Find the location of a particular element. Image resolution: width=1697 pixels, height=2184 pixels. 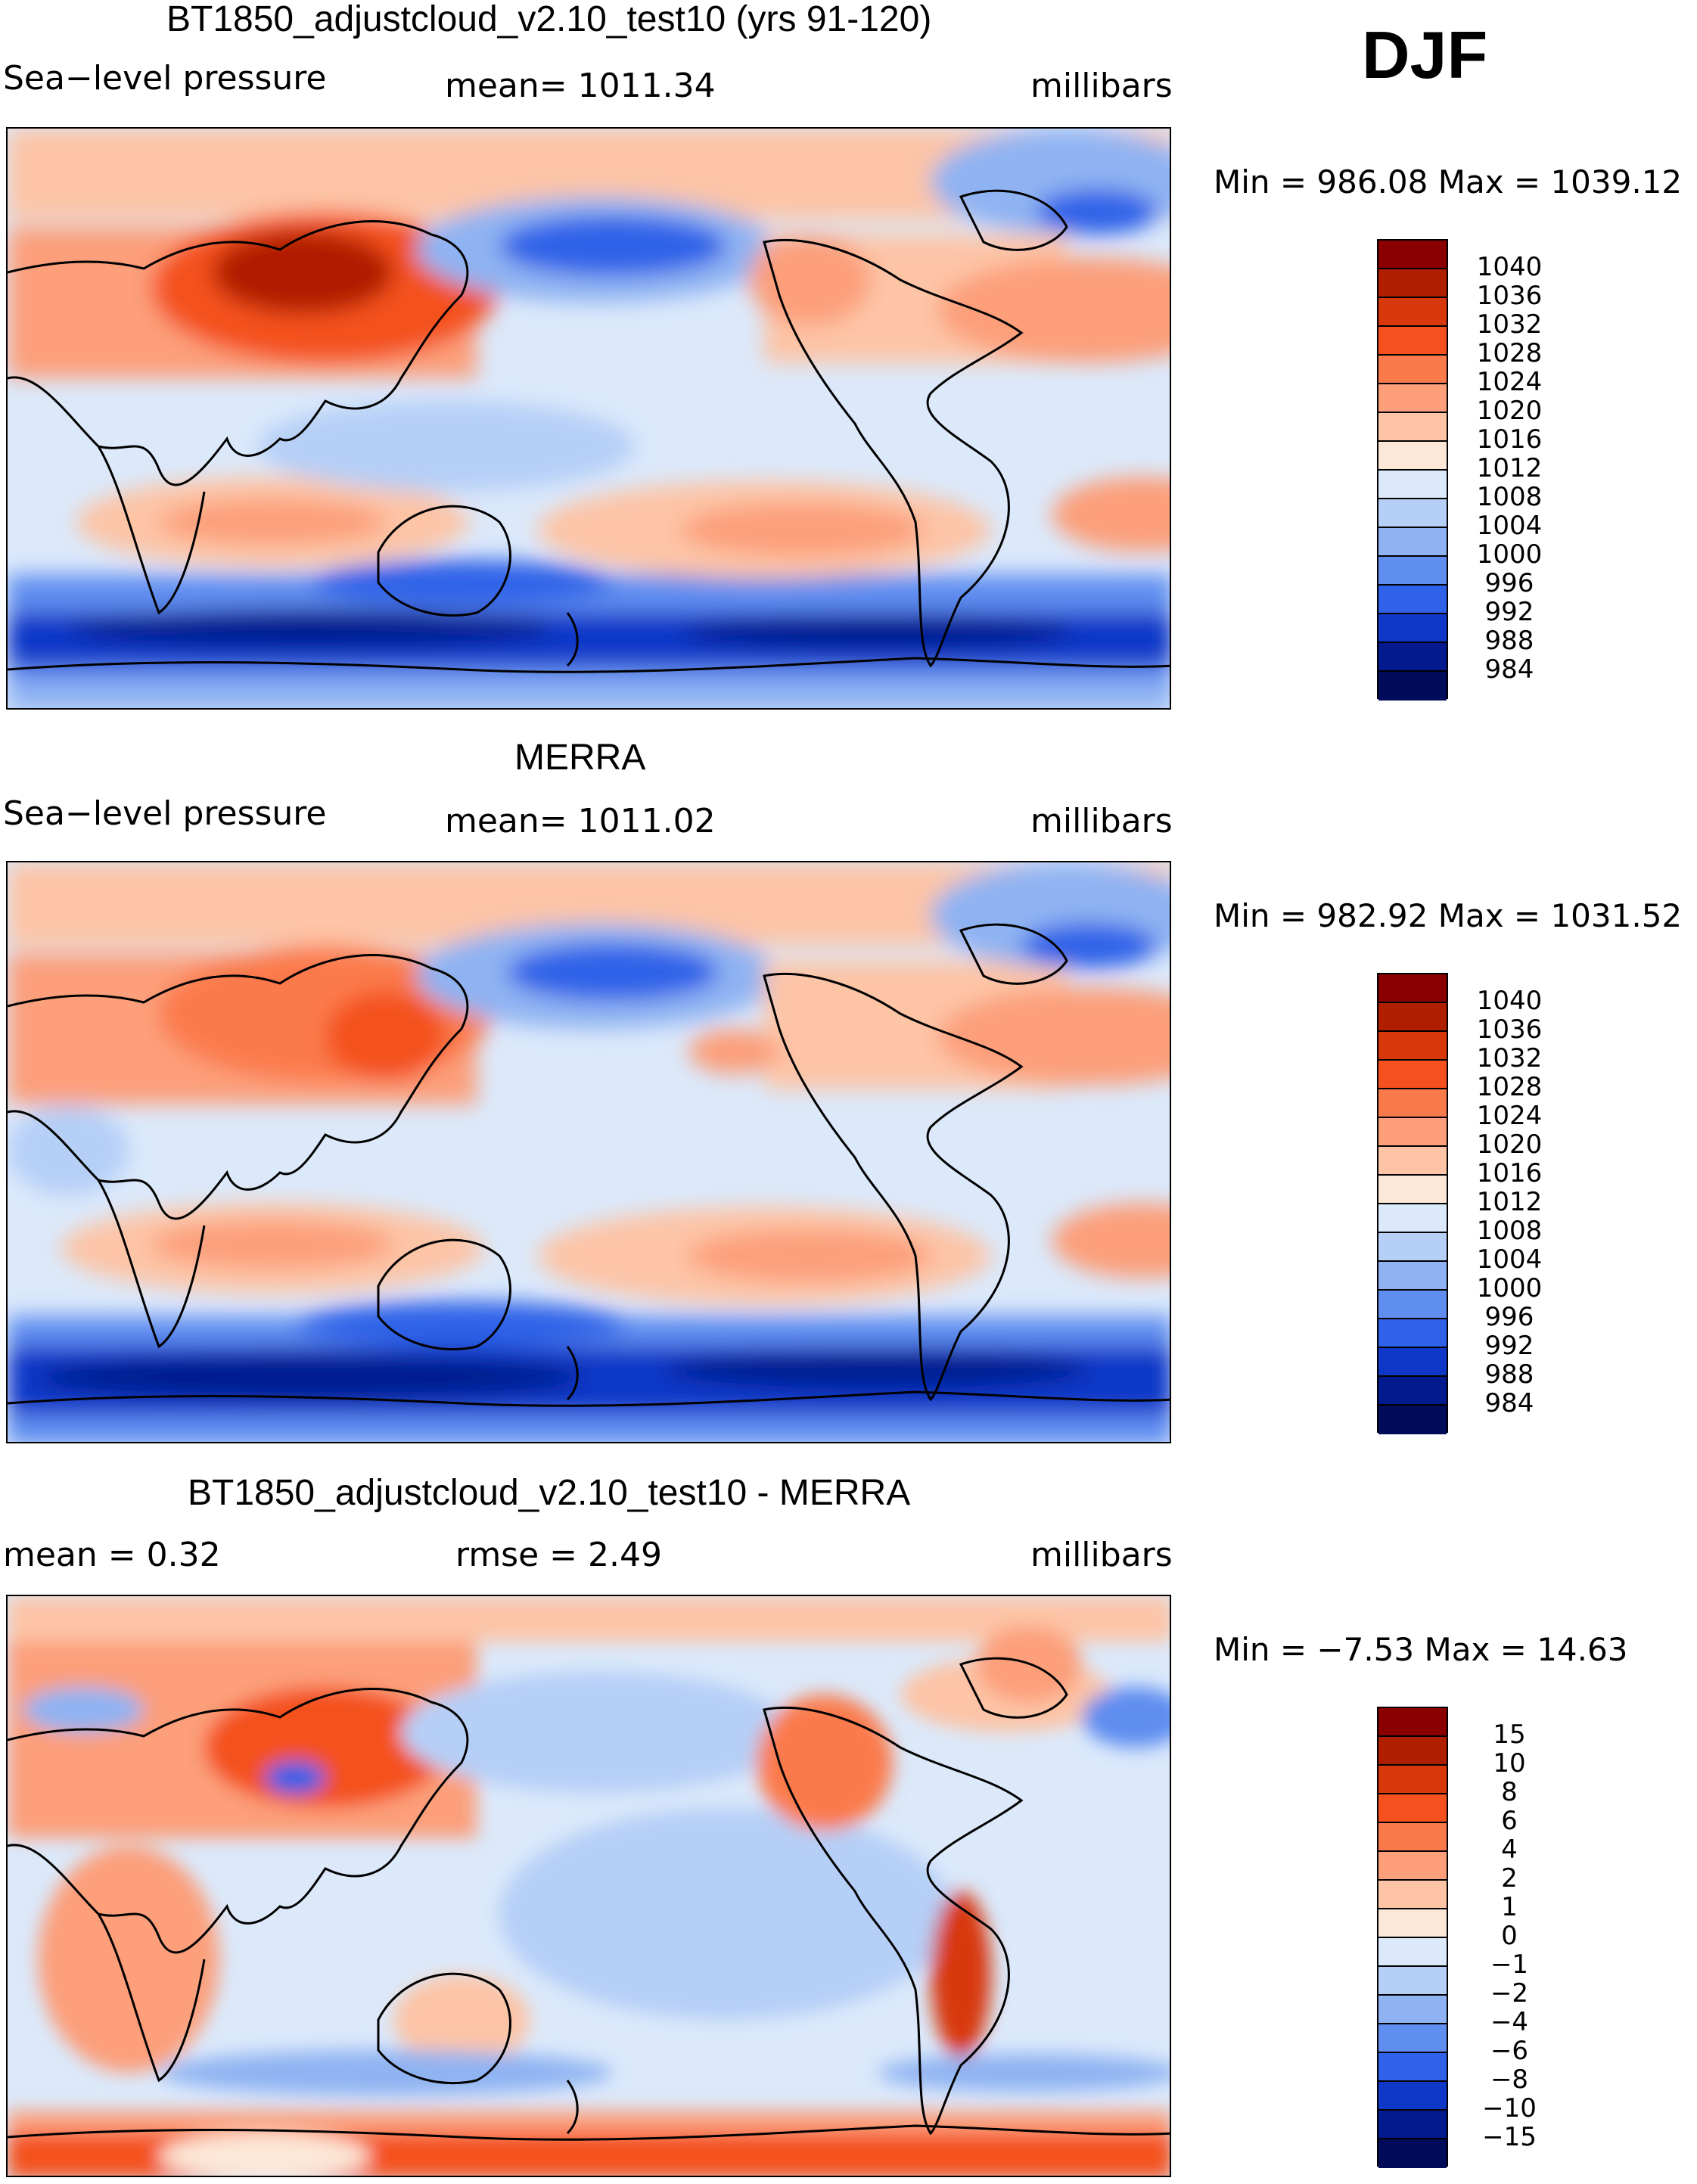

colorbar-tick-label: 8 is located at coordinates (1509, 1792).